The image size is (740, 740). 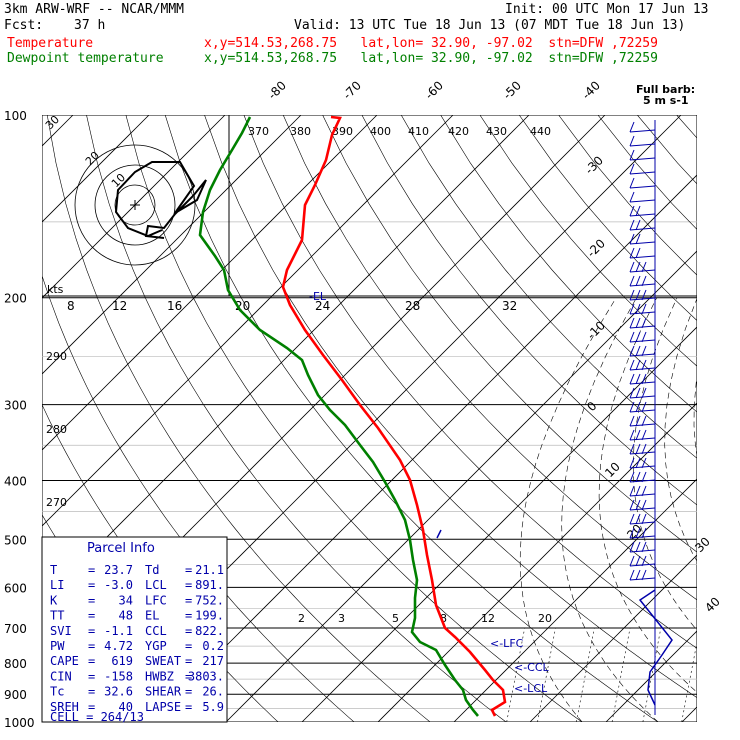 I want to click on isotherm-label: -50, so click(x=512, y=90).